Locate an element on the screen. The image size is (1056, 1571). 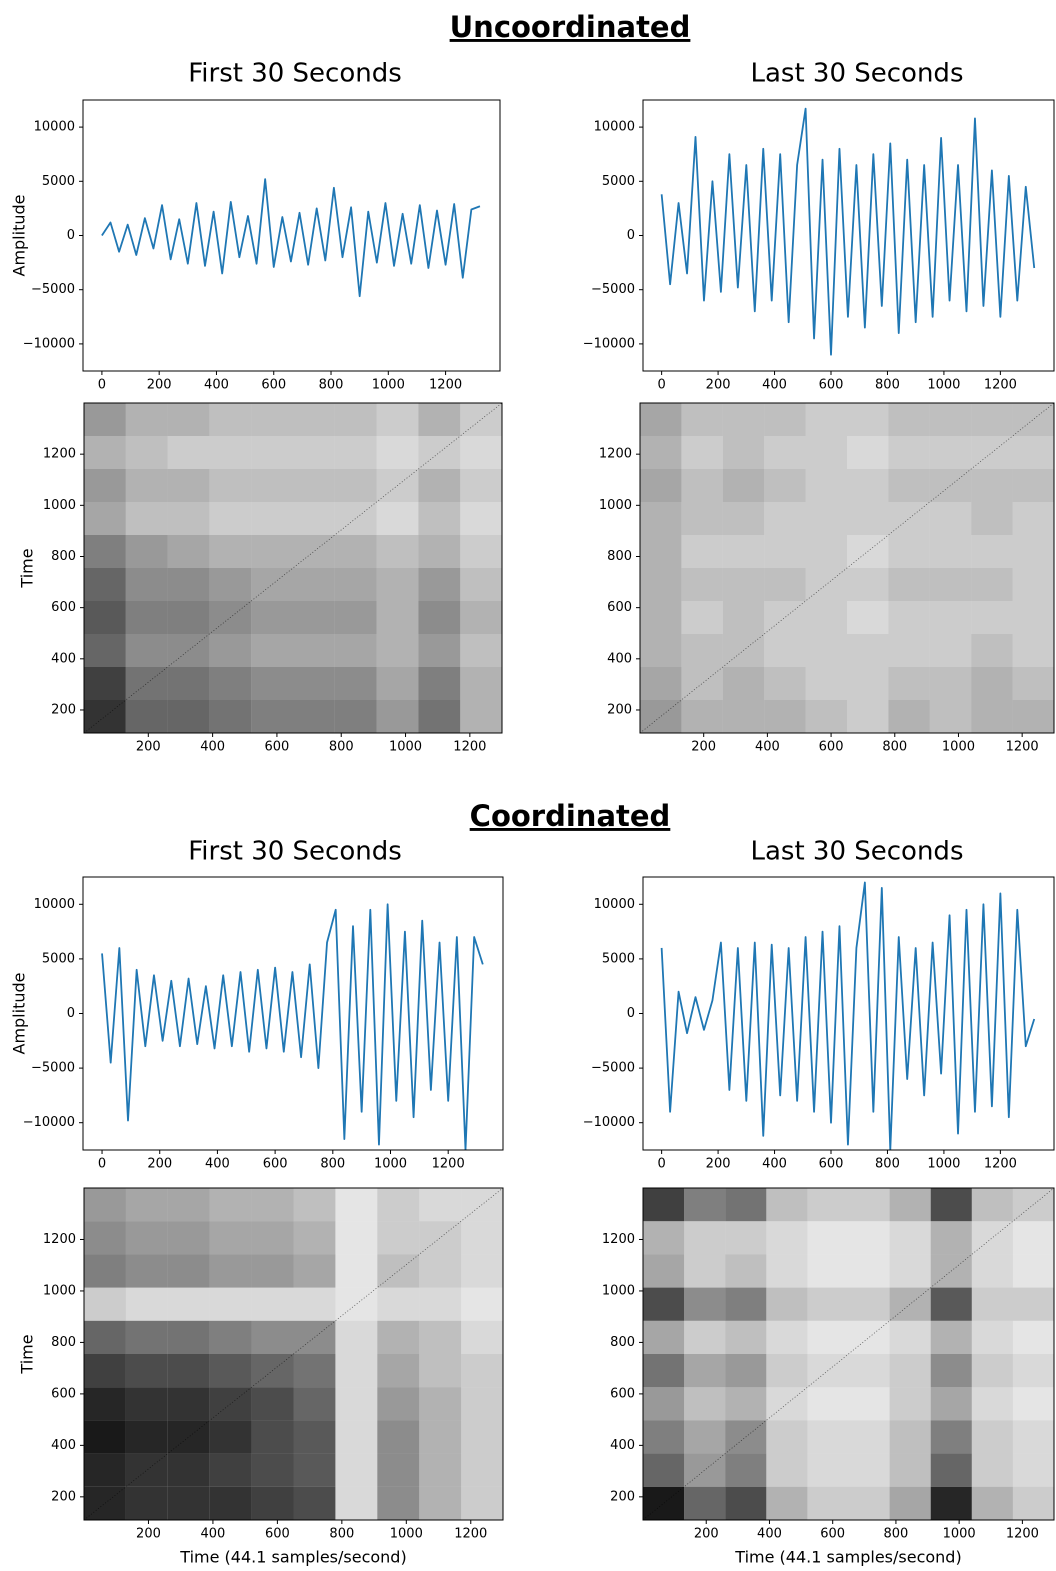
y-axis-label: Amplitude is located at coordinates (19, 1014).